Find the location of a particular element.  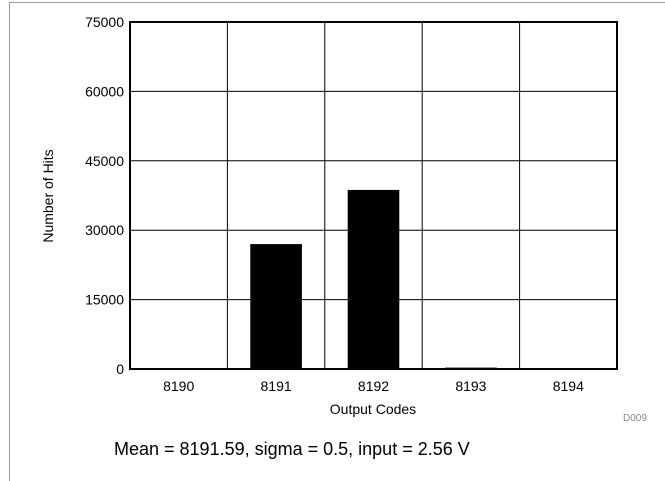

y-tick-label: 0 is located at coordinates (120, 369).